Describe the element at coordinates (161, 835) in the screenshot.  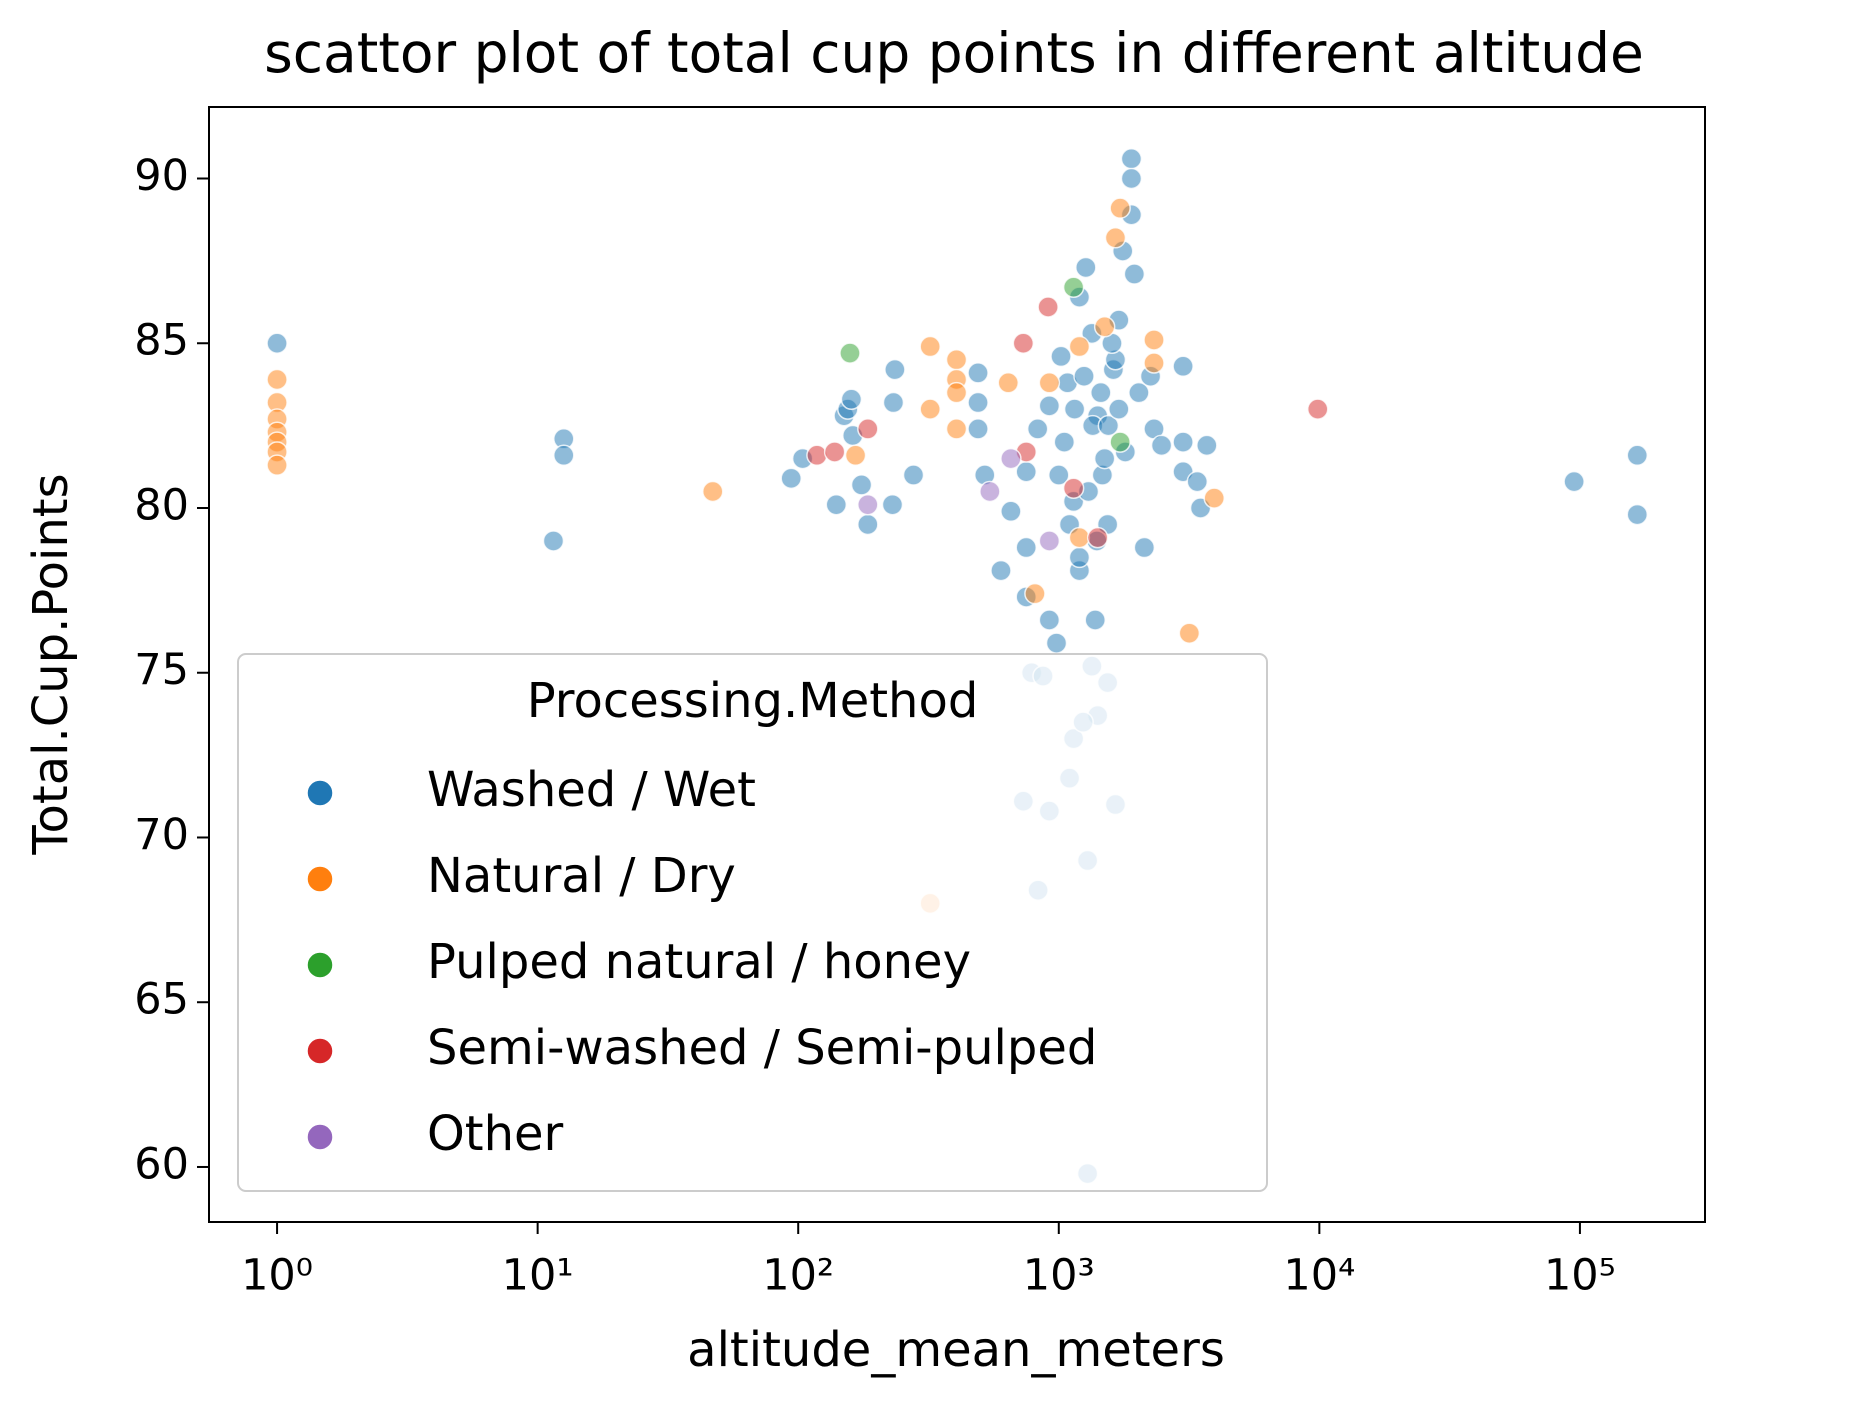
I see `y-tick-label: 70` at that location.